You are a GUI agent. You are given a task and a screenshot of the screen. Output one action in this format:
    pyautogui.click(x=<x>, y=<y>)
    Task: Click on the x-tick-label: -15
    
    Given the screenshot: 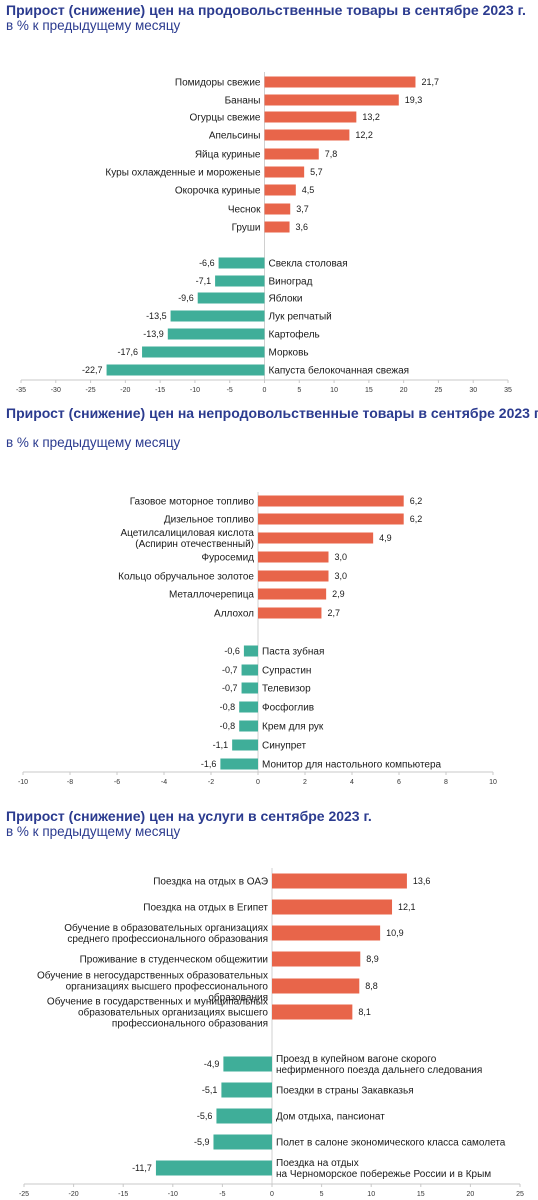 What is the action you would take?
    pyautogui.click(x=123, y=1194)
    